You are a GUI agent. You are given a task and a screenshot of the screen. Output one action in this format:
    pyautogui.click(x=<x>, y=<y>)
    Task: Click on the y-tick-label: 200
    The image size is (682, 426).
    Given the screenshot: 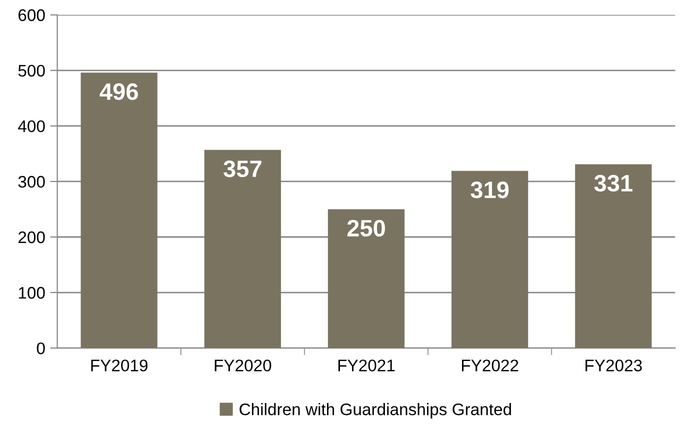 What is the action you would take?
    pyautogui.click(x=31, y=237)
    